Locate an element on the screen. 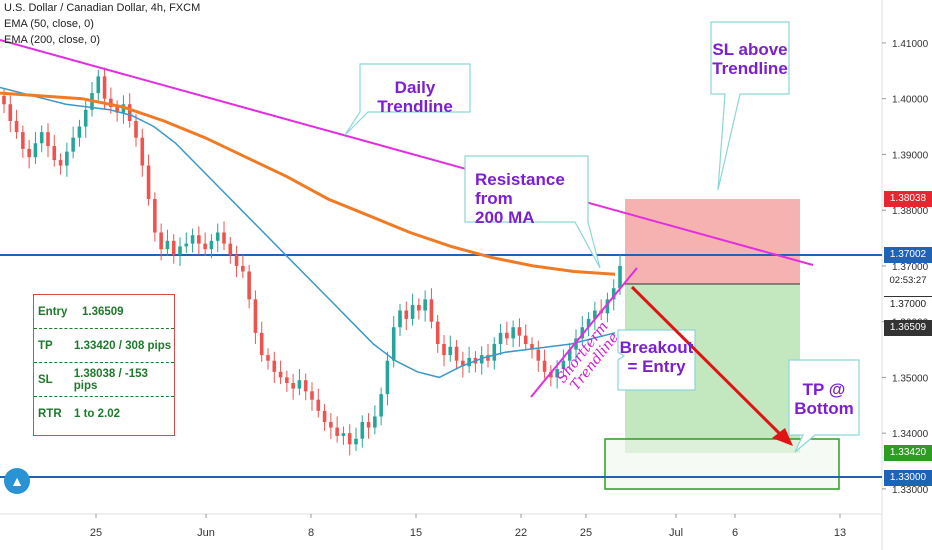  price-tag-resistance: 1.37002 is located at coordinates (908, 255).